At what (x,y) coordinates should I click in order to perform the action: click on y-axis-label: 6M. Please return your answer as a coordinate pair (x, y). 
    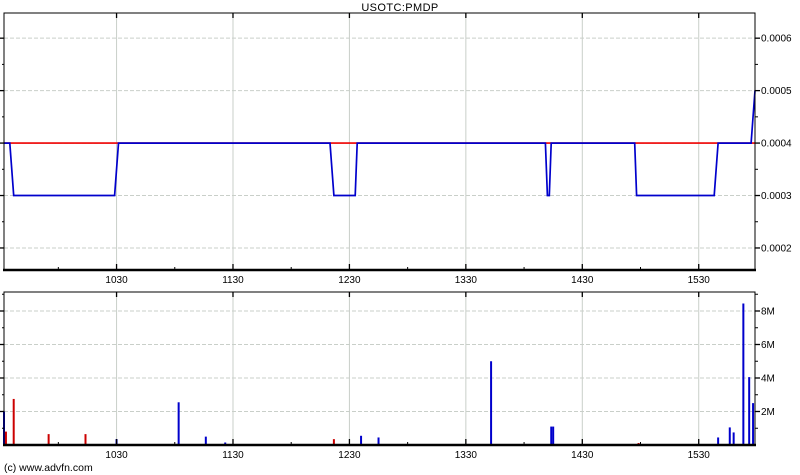
    Looking at the image, I should click on (768, 345).